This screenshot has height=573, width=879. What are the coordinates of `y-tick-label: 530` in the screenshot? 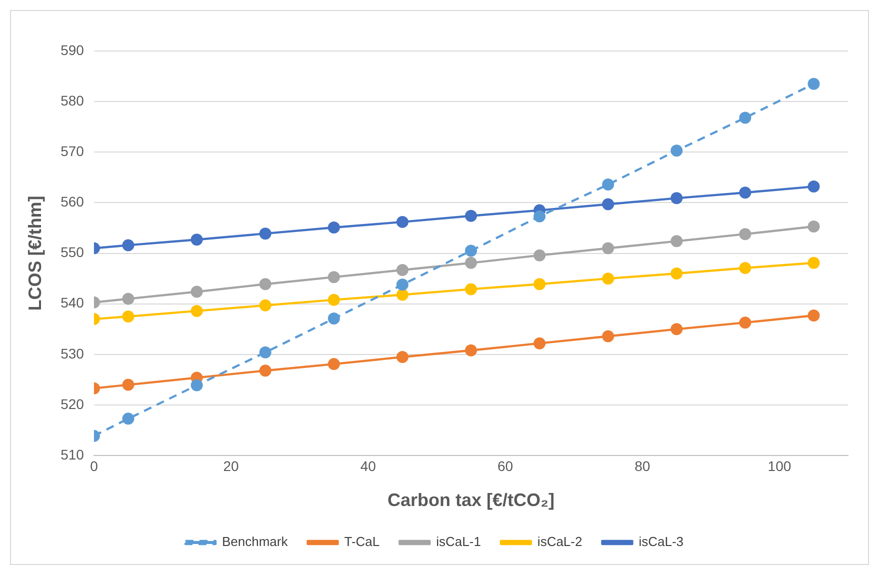 It's located at (72, 353).